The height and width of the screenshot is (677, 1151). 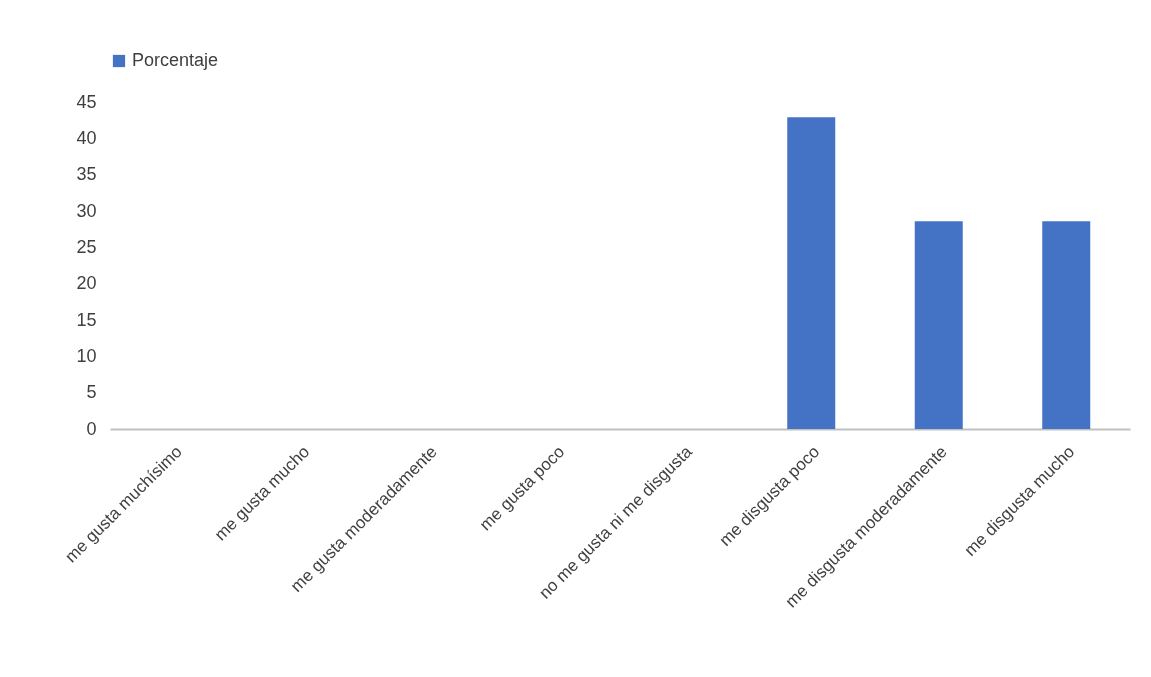 What do you see at coordinates (86, 210) in the screenshot?
I see `y-tick-label: 30` at bounding box center [86, 210].